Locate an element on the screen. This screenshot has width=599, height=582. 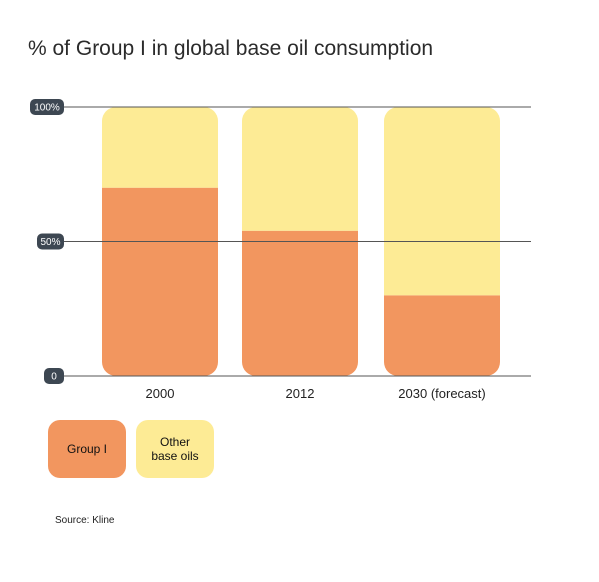
legend-item-group-1: Group I is located at coordinates (87, 449).